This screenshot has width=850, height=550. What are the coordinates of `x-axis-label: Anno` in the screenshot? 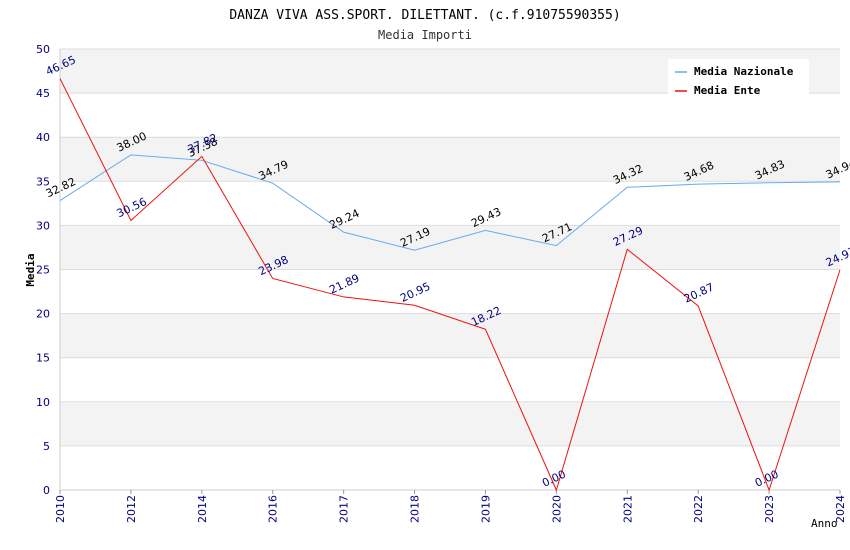 It's located at (824, 523).